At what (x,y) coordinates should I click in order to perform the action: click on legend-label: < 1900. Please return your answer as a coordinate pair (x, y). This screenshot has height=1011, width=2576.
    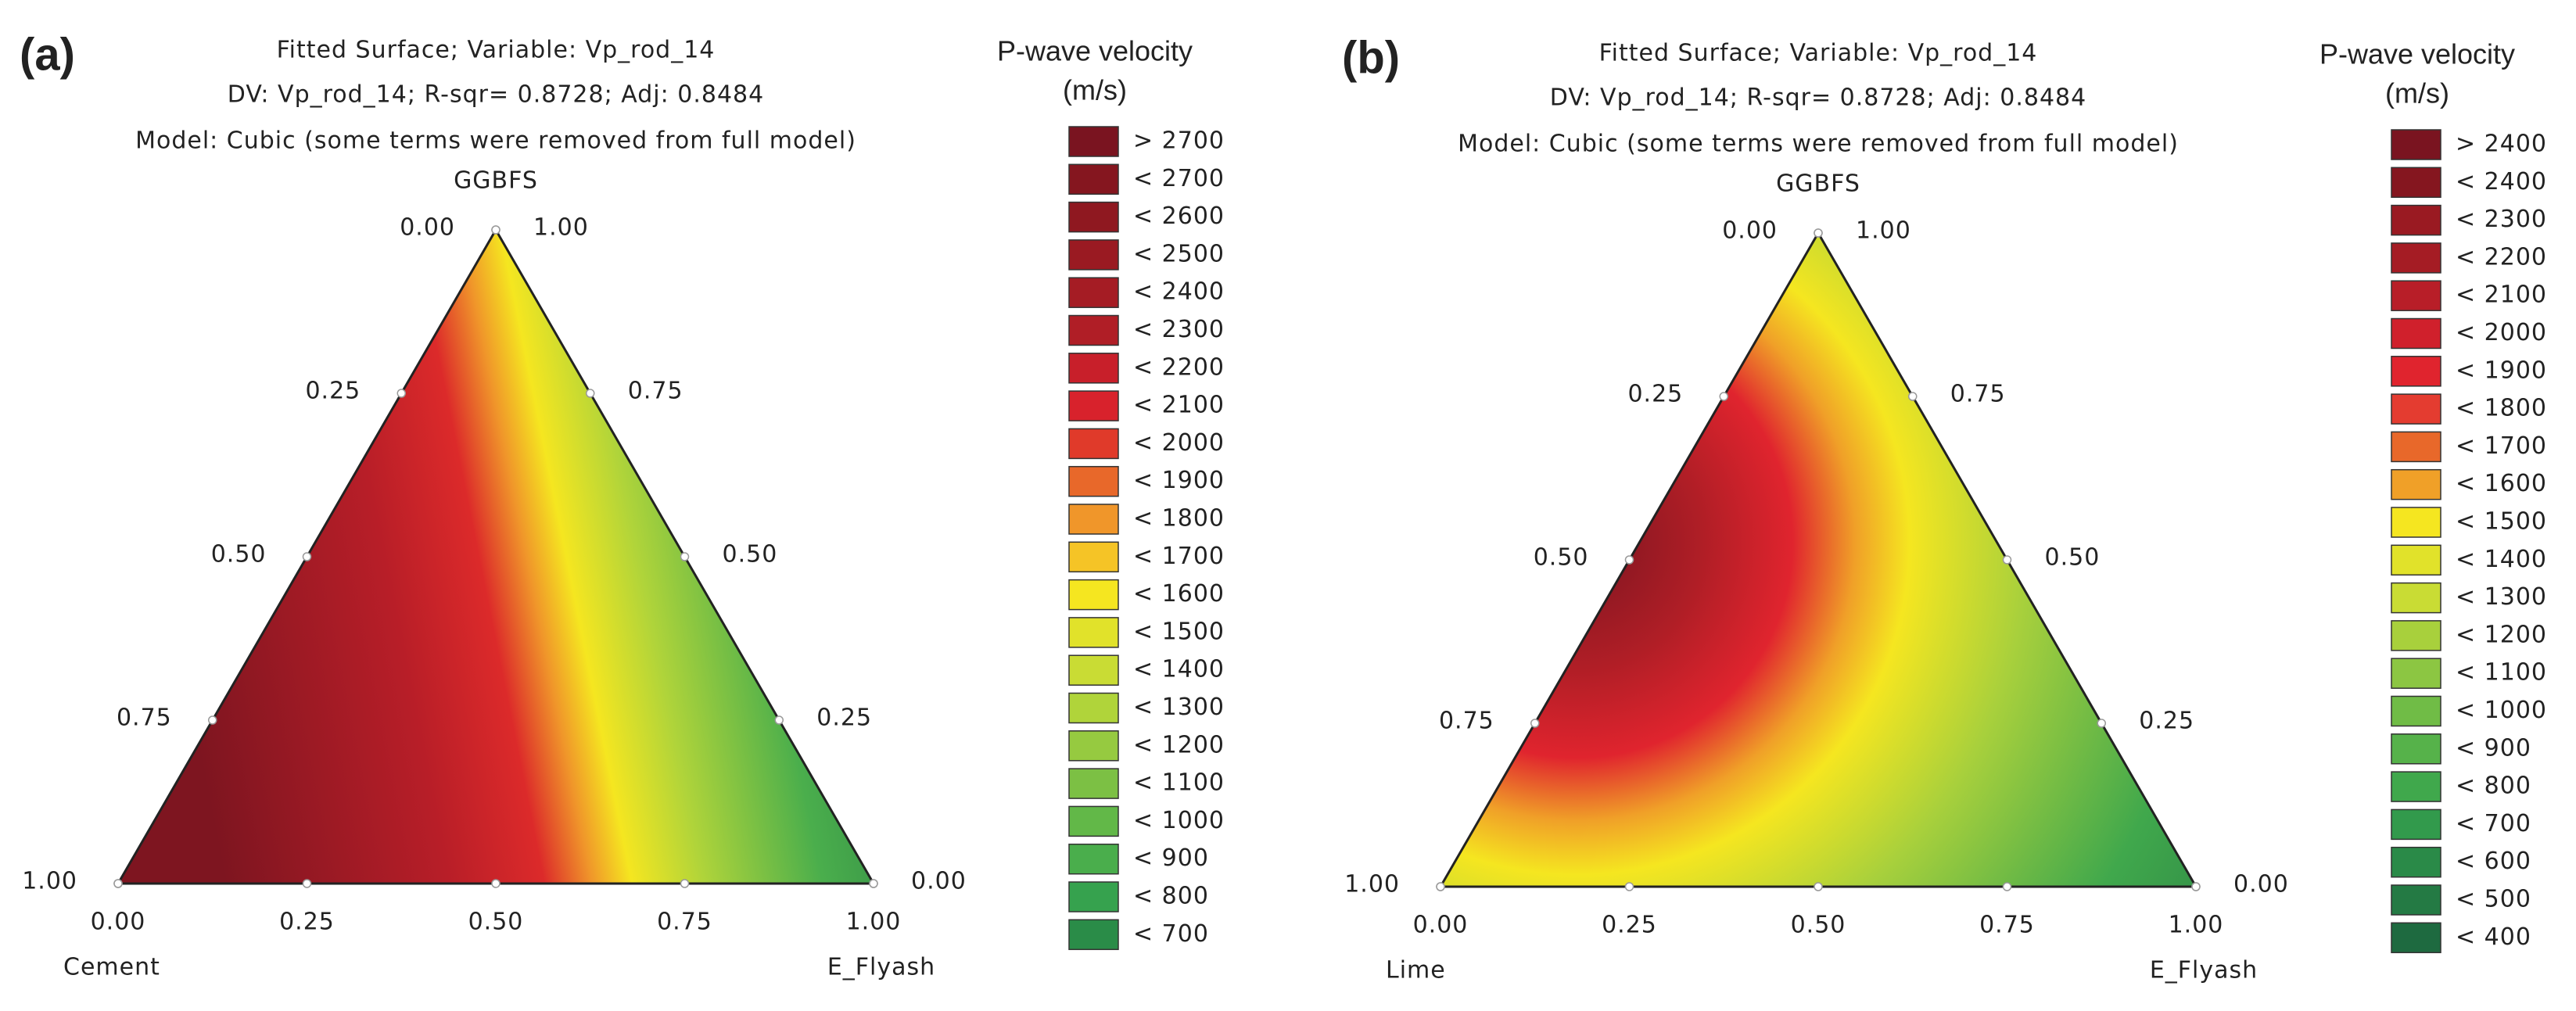
    Looking at the image, I should click on (1179, 480).